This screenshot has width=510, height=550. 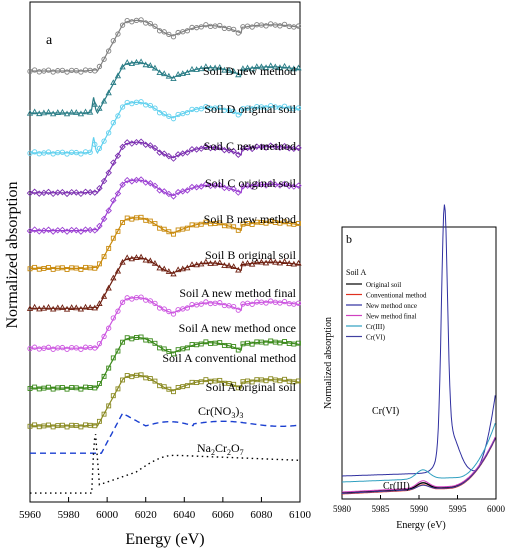 What do you see at coordinates (220, 449) in the screenshot?
I see `series-label: Na2Cr2O7` at bounding box center [220, 449].